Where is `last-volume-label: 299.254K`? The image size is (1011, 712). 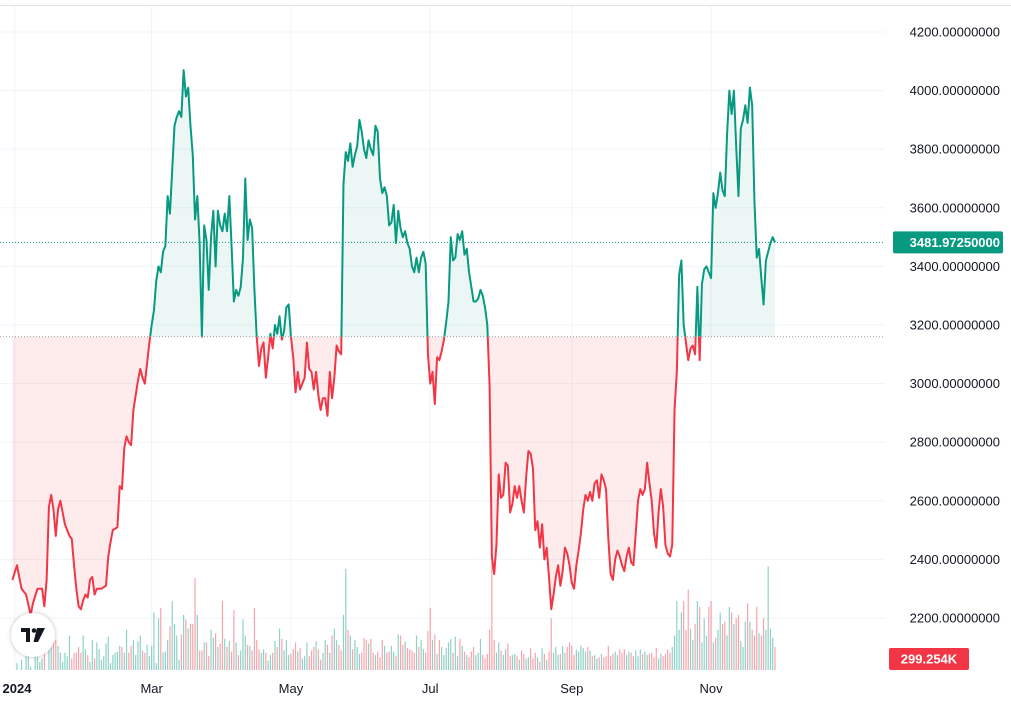
last-volume-label: 299.254K is located at coordinates (929, 659).